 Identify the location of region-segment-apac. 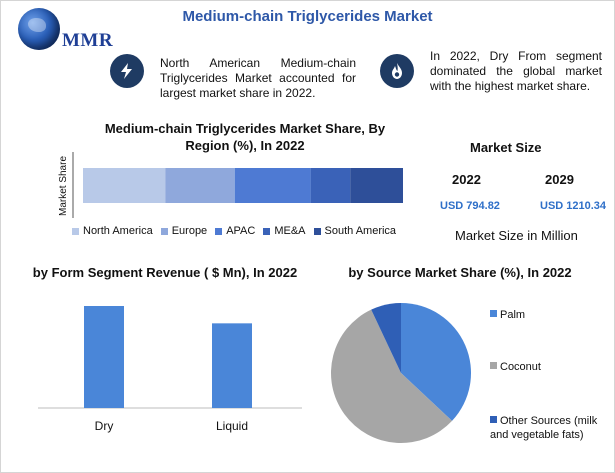
(272, 185).